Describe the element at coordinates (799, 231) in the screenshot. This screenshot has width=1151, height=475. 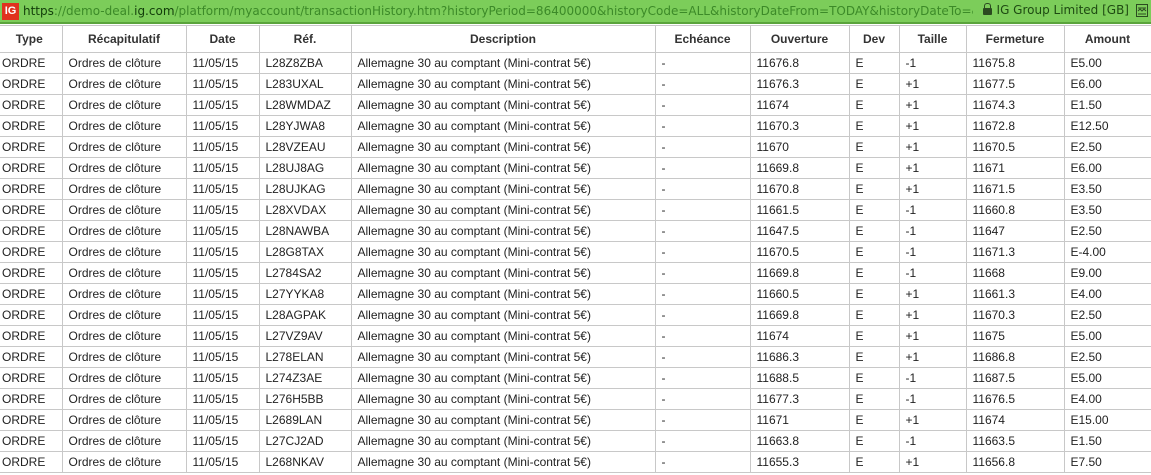
I see `cell-ouverture: 11647.5` at that location.